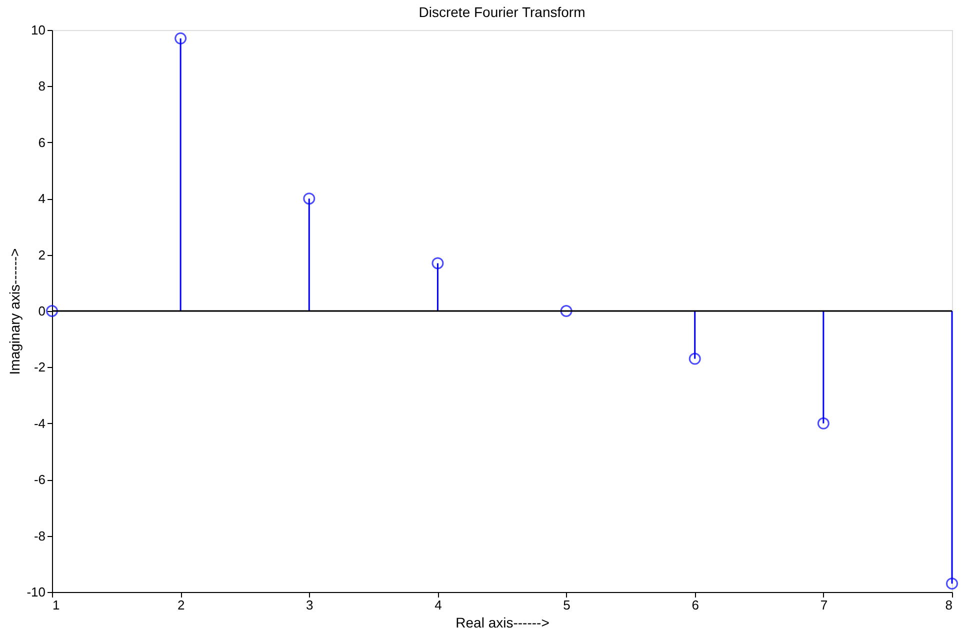 The width and height of the screenshot is (973, 636). What do you see at coordinates (40, 367) in the screenshot?
I see `y-tick-label: -2` at bounding box center [40, 367].